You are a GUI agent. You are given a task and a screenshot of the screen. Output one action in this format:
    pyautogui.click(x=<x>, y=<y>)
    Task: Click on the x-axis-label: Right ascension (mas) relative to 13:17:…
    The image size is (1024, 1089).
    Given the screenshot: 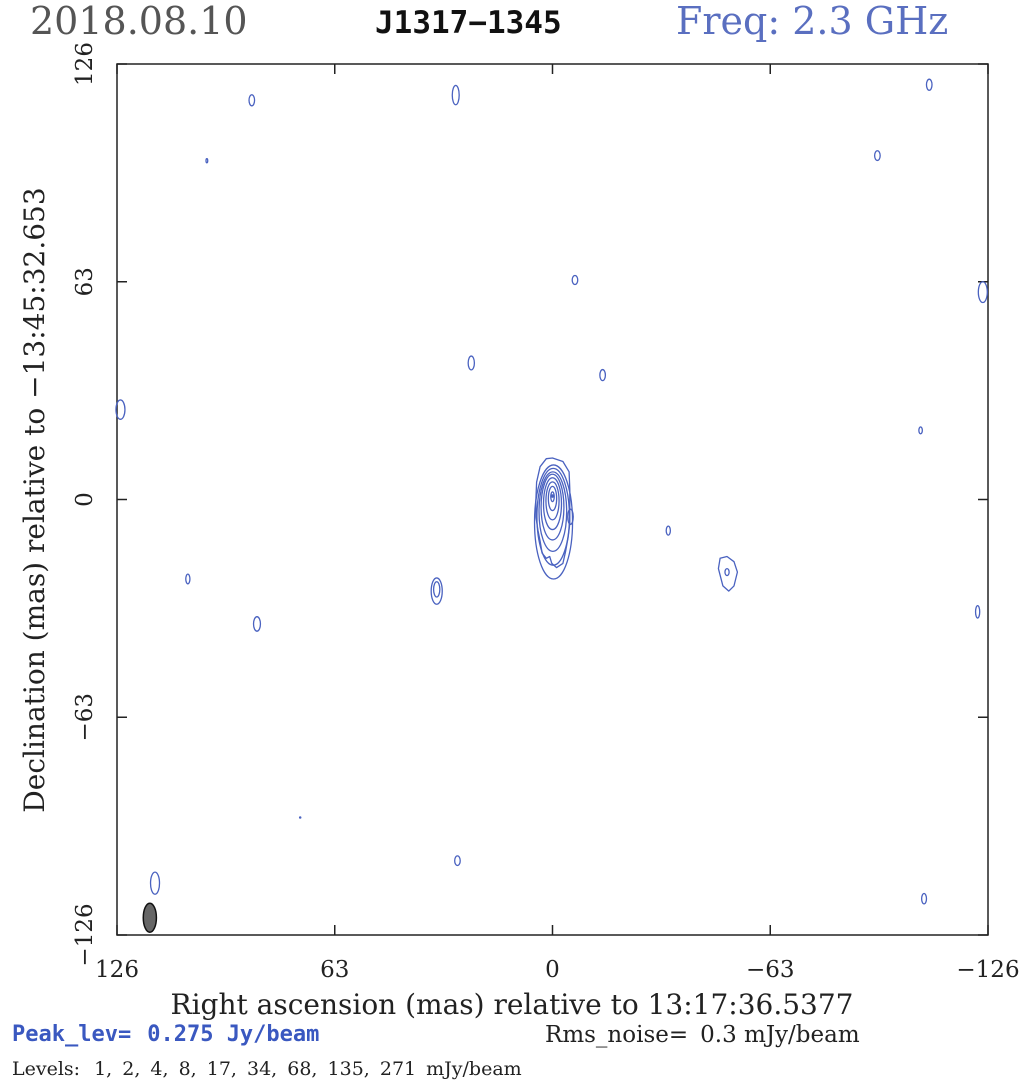 What is the action you would take?
    pyautogui.click(x=512, y=1004)
    